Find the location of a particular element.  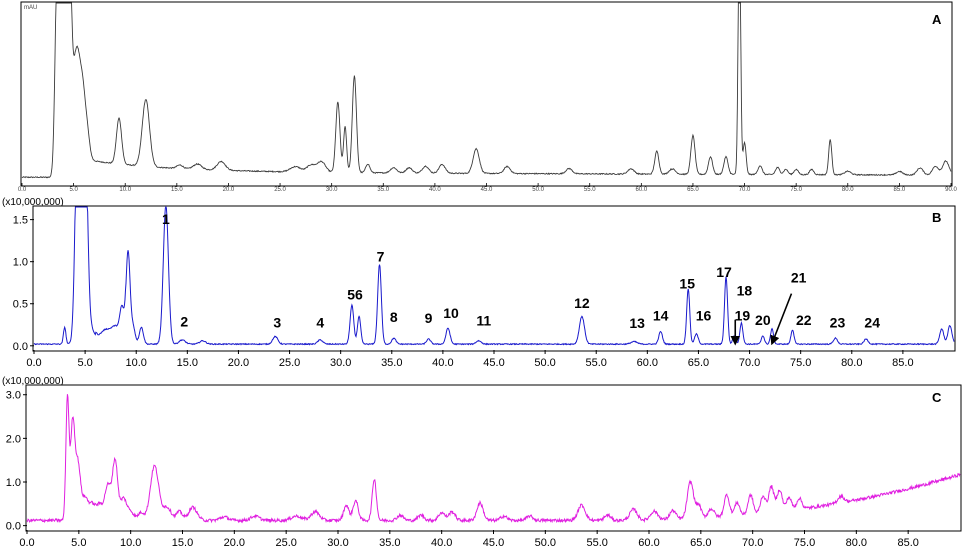

peak-label: 24 is located at coordinates (872, 322).